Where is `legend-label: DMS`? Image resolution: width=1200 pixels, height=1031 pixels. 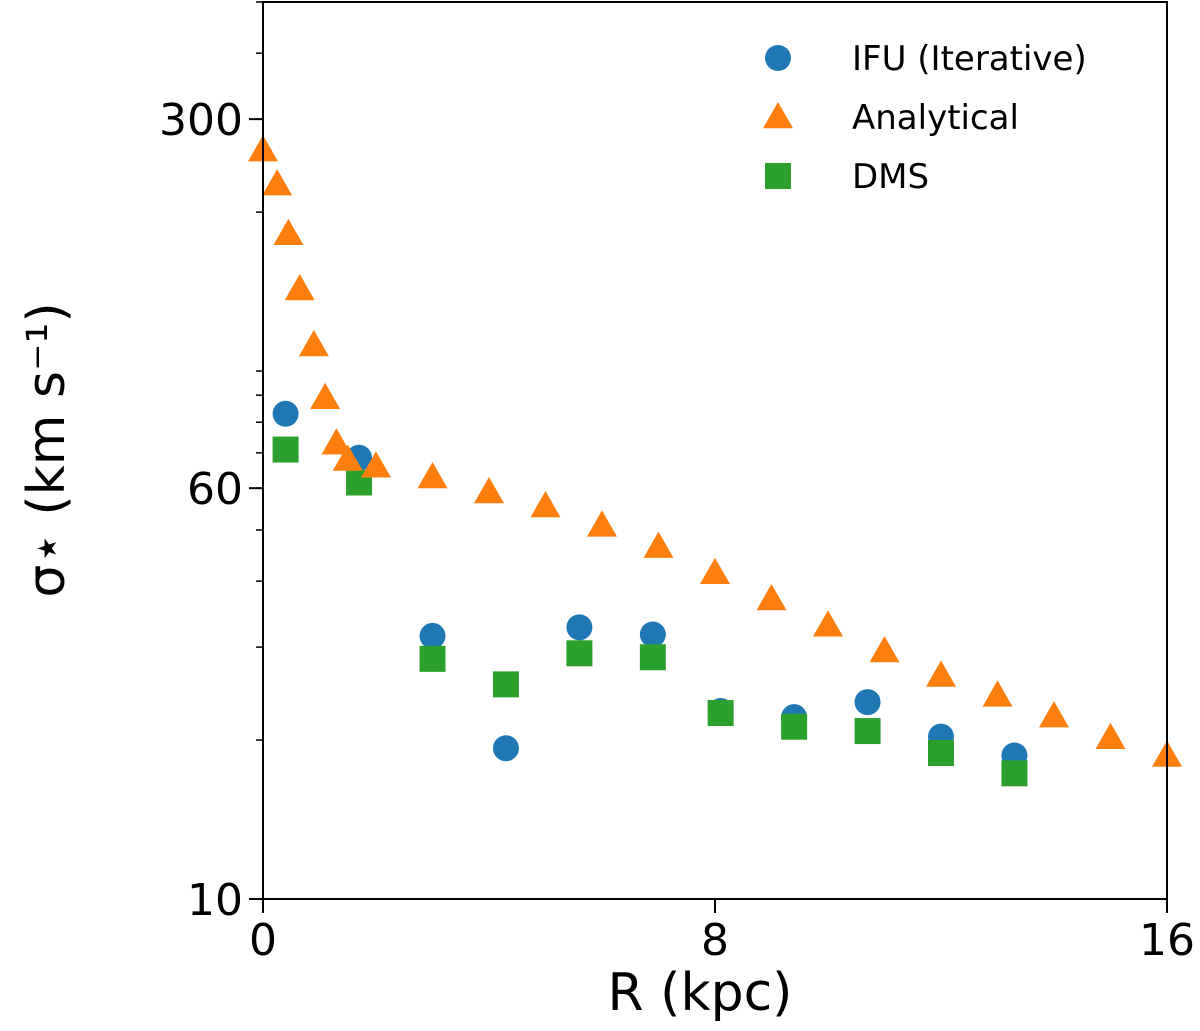 legend-label: DMS is located at coordinates (890, 177).